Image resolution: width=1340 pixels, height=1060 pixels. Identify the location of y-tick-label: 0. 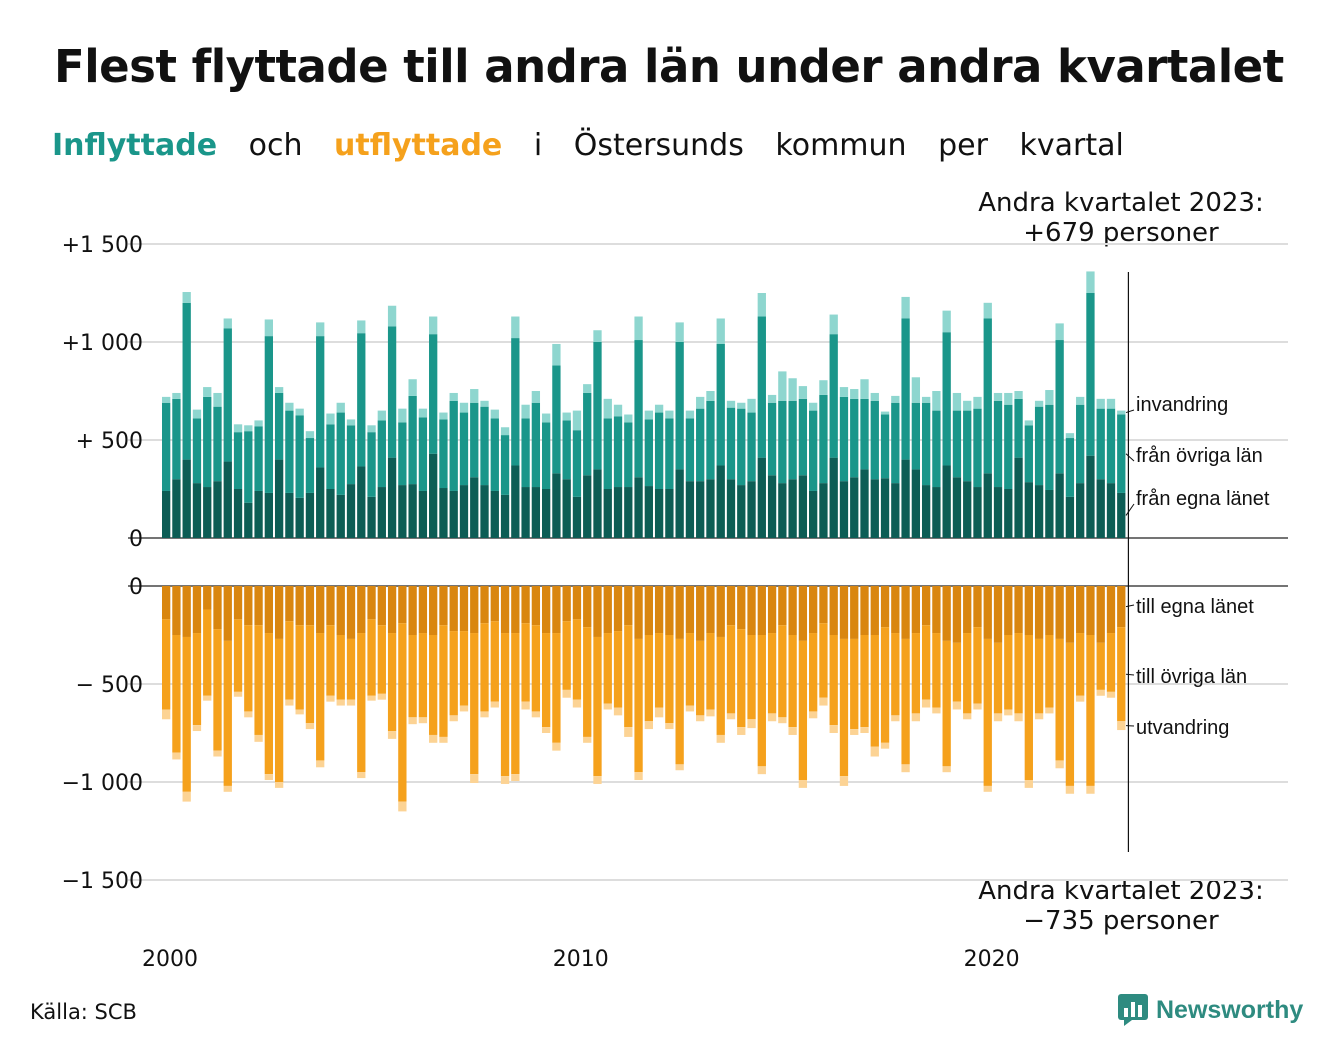
(136, 539).